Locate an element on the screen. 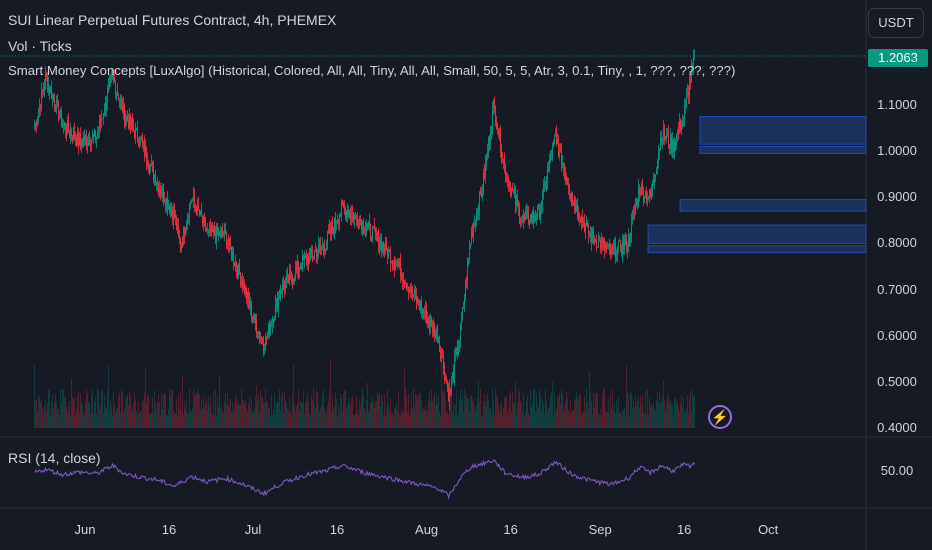  lightning-icon: ⚡ is located at coordinates (720, 417).